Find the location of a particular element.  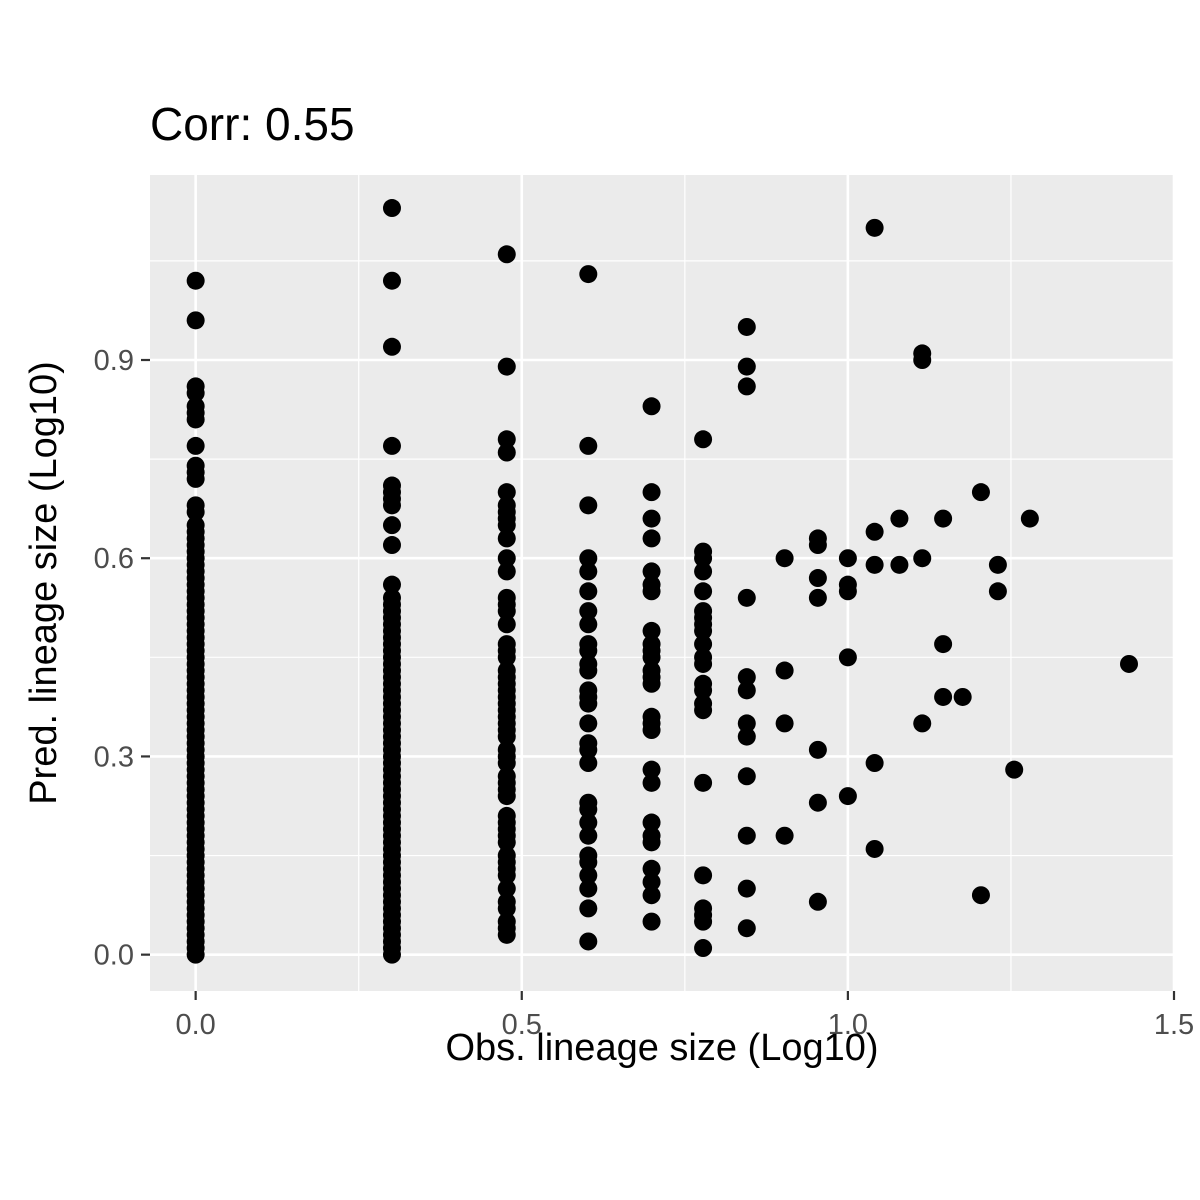

y-axis: 0.0 0.3 0.6 0.9 is located at coordinates (122, 658).